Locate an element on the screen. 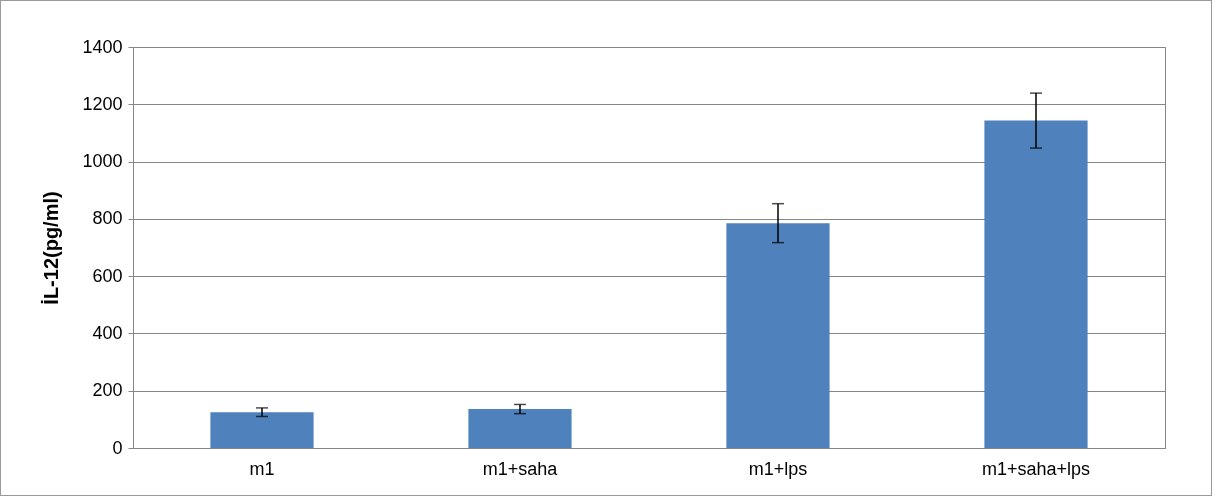 This screenshot has width=1216, height=500. x-tick-label: m1+saha+lps is located at coordinates (1036, 468).